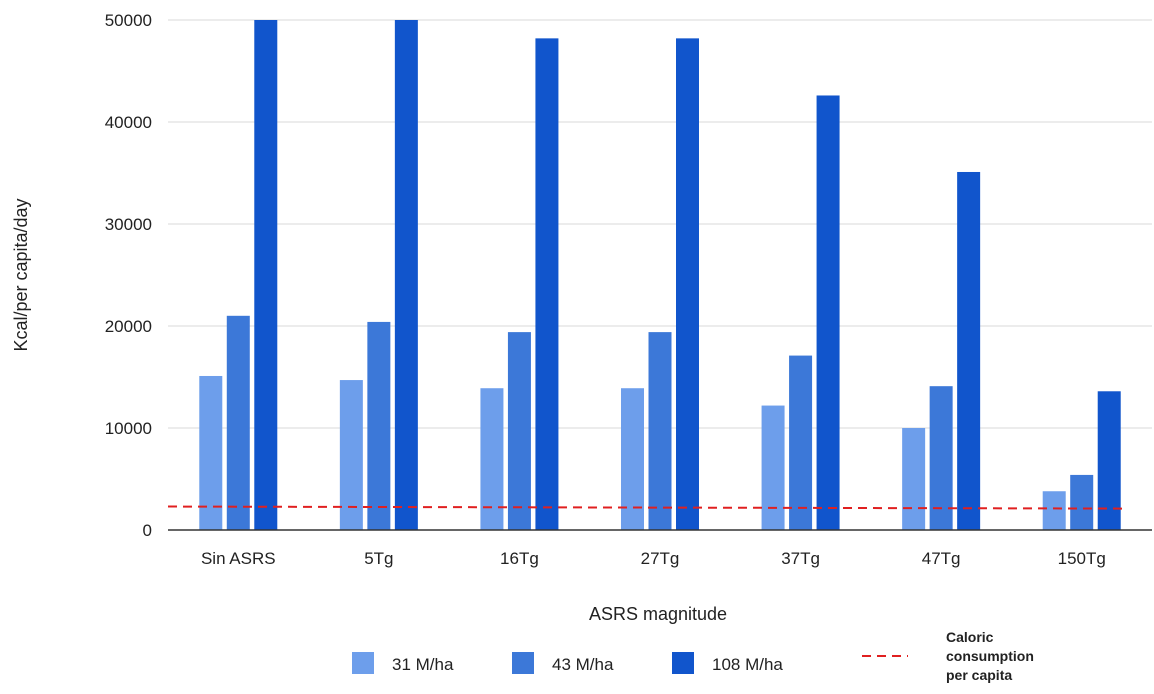 This screenshot has height=694, width=1154. What do you see at coordinates (147, 530) in the screenshot?
I see `y-tick-label: 0` at bounding box center [147, 530].